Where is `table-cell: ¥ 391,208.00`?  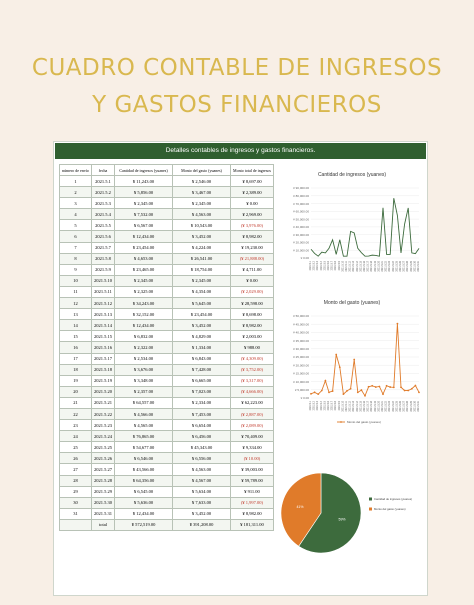
table-cell: ¥ 391,208.00 is located at coordinates (201, 525).